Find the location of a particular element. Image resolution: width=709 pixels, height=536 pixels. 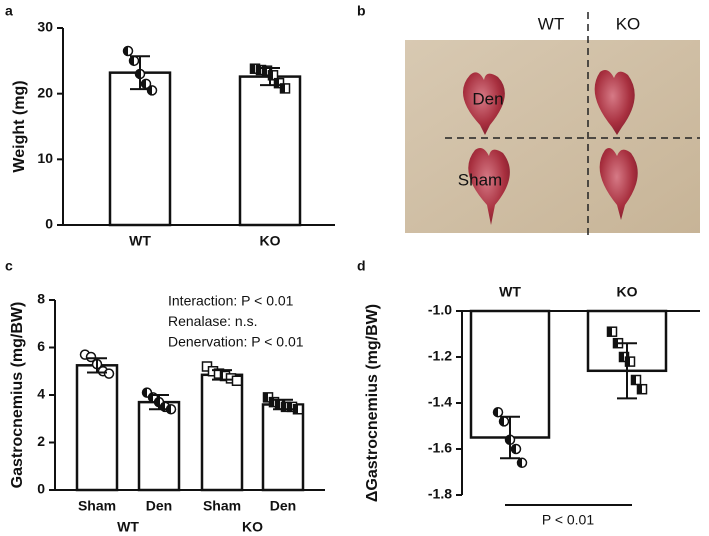

muscles is located at coordinates (550, 147).